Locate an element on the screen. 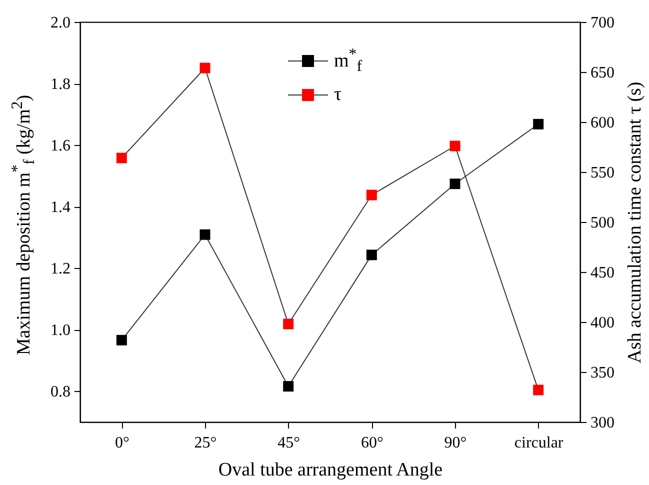 This screenshot has width=649, height=485. y2-tick-label: 550 is located at coordinates (602, 173).